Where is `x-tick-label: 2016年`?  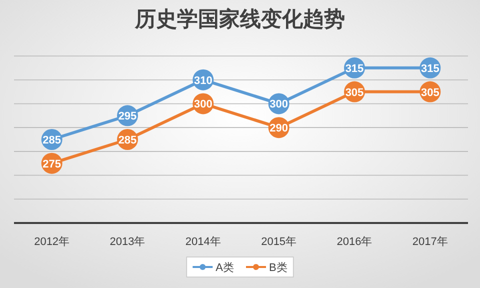
x-tick-label: 2016年 is located at coordinates (354, 242).